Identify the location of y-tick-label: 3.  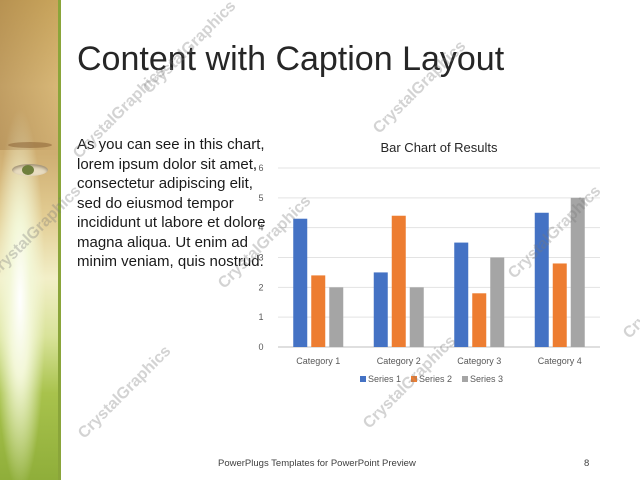
(260, 258).